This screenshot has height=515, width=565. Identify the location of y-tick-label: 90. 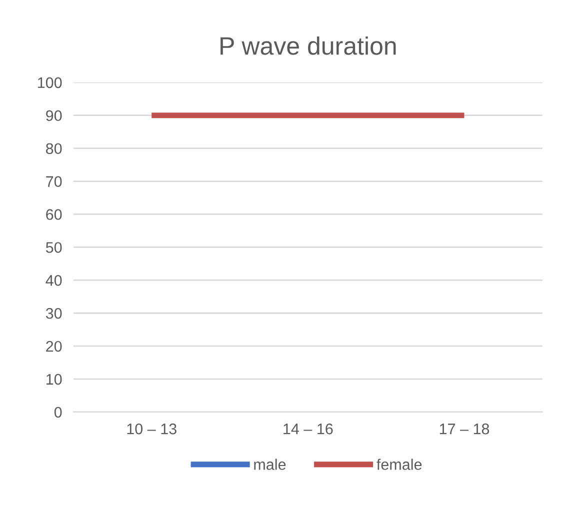
(54, 116).